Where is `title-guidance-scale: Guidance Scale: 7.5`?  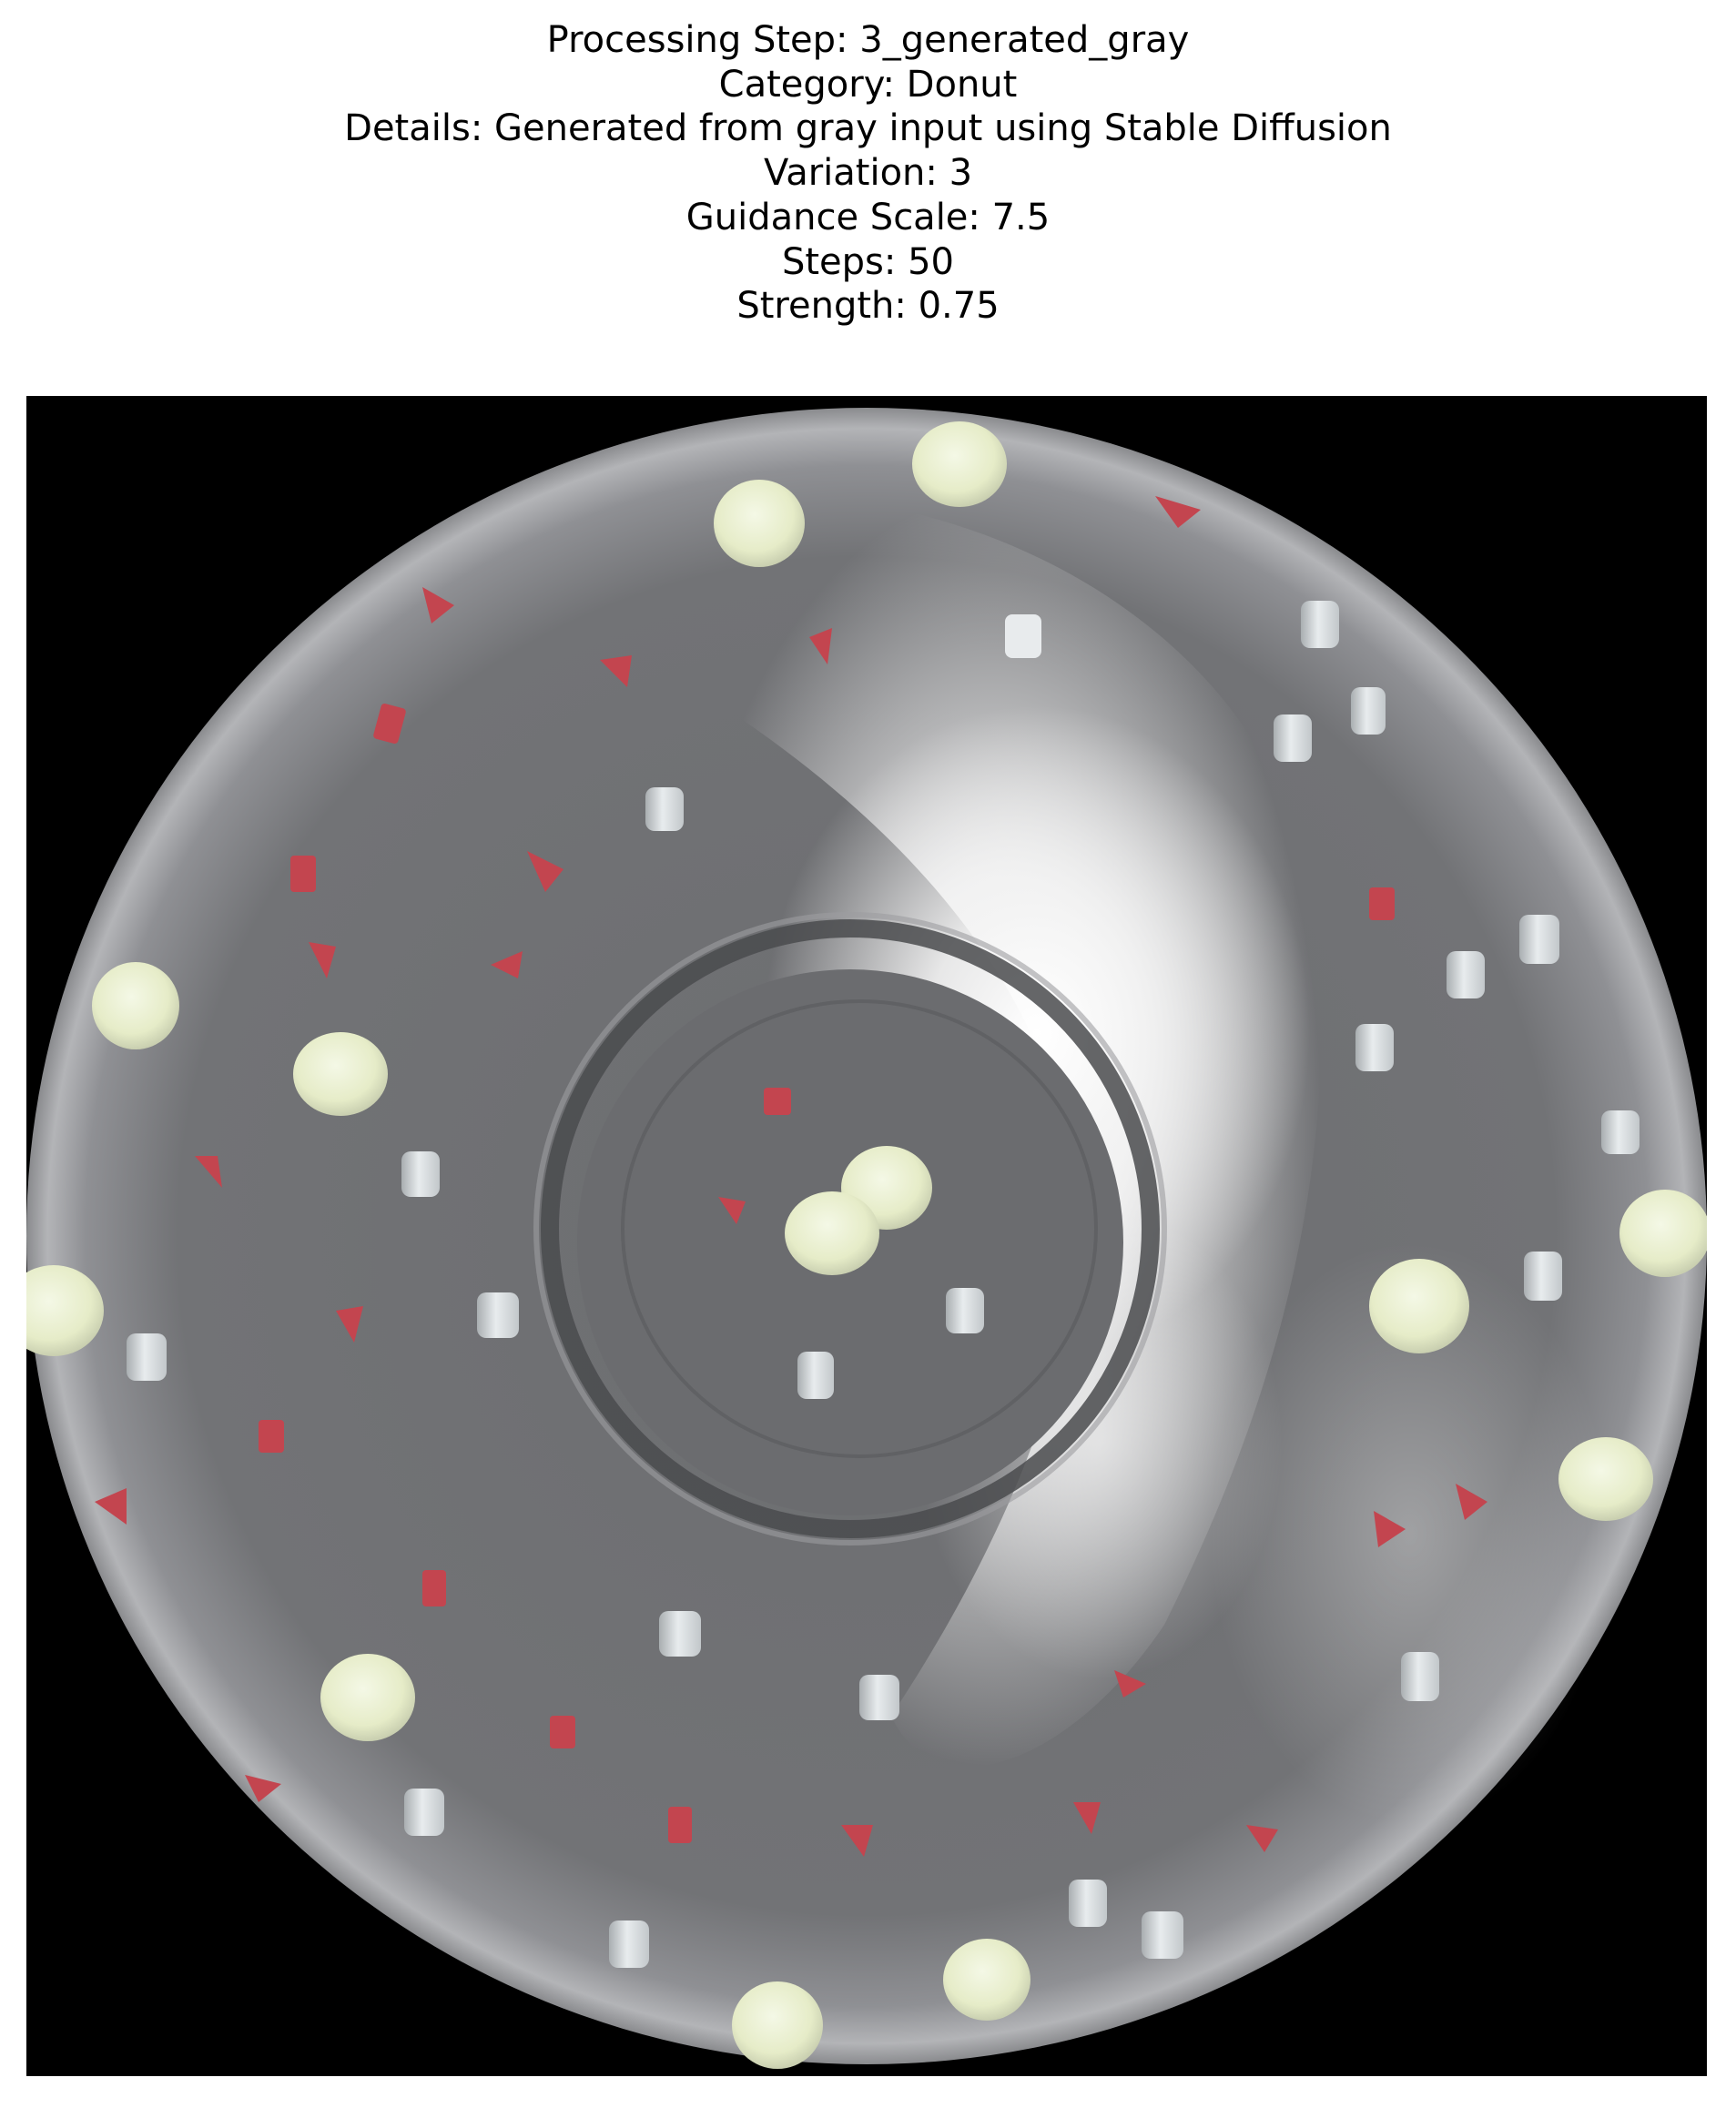
title-guidance-scale: Guidance Scale: 7.5 is located at coordinates (868, 217).